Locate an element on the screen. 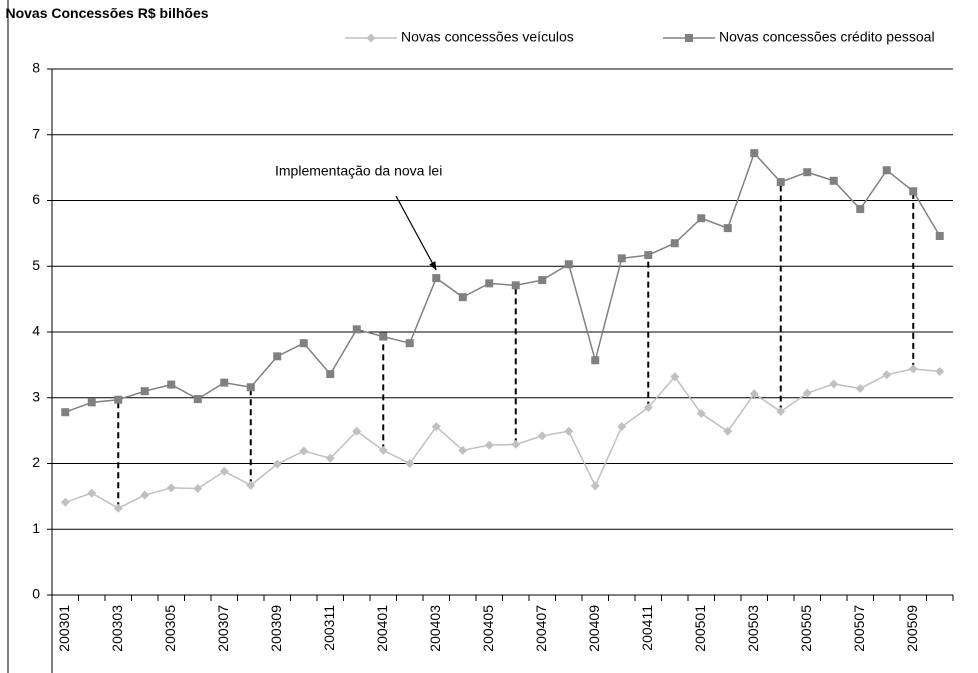  x-tick-label: 200403 is located at coordinates (435, 628).